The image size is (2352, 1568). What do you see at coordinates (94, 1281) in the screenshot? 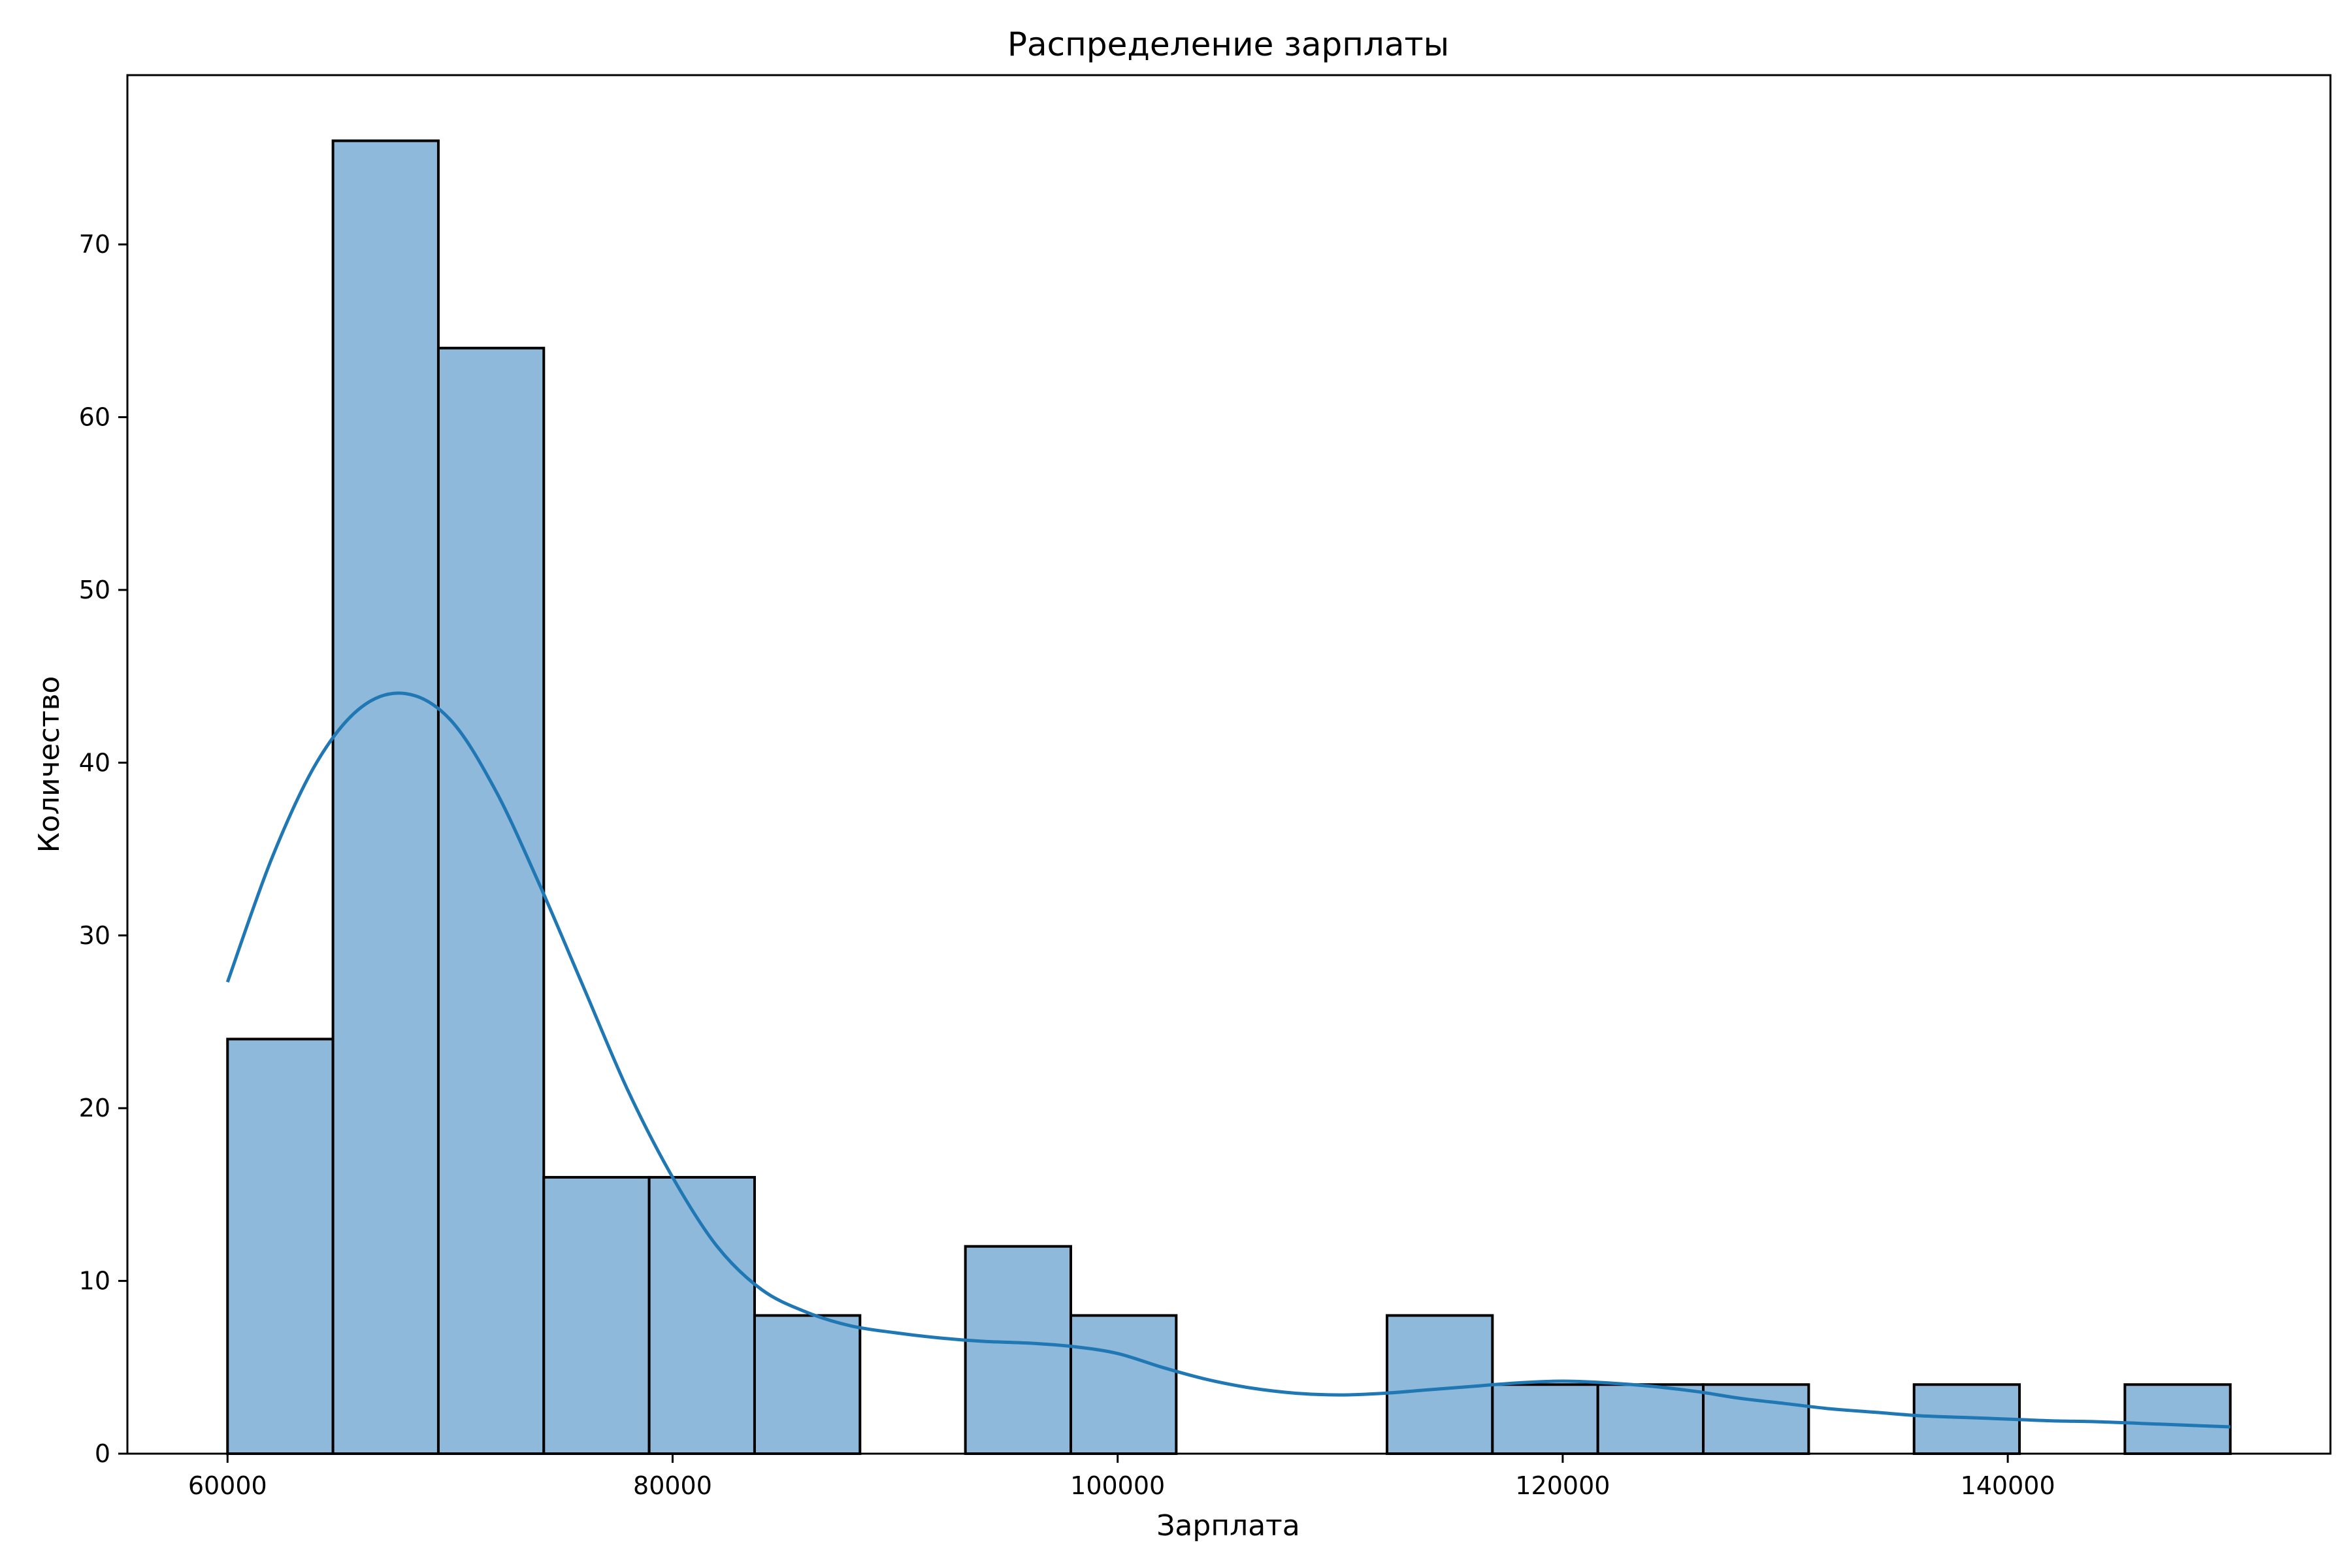
I see `y-tick-label: 10` at bounding box center [94, 1281].